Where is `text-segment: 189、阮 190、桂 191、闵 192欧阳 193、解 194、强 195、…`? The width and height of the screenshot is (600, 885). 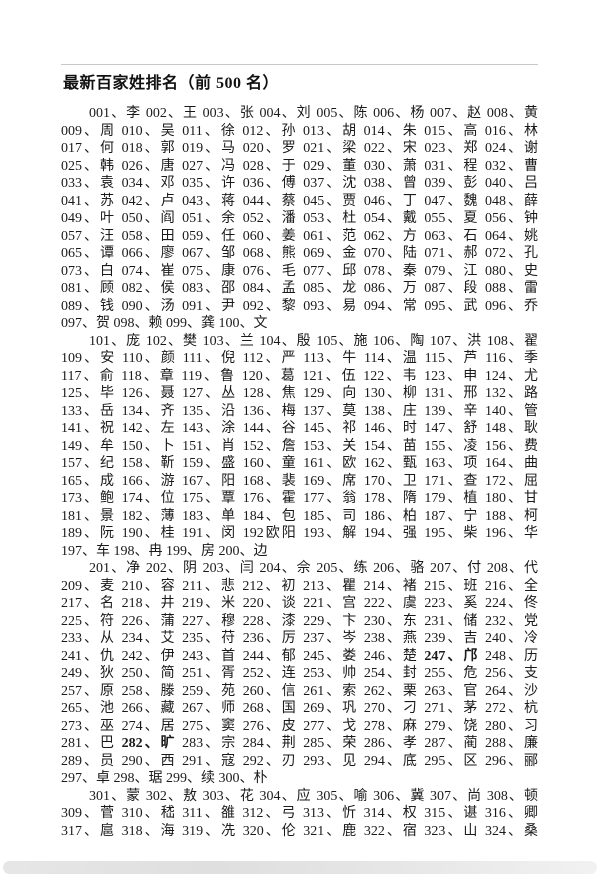
text-segment: 189、阮 190、桂 191、闵 192欧阳 193、解 194、强 195、… is located at coordinates (299, 533).